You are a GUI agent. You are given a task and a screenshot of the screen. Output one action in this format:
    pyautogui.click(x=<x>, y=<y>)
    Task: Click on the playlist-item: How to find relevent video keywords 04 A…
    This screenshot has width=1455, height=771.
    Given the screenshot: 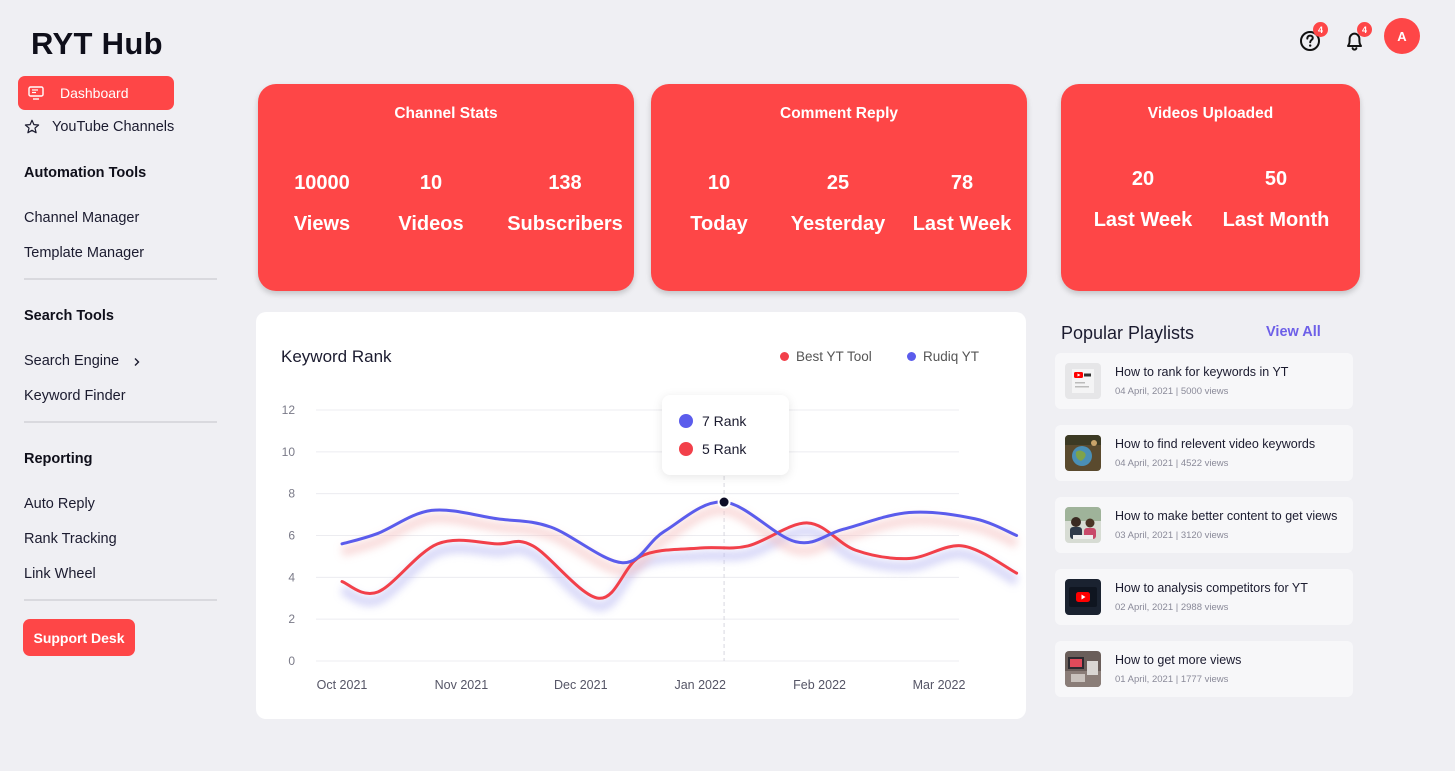 What is the action you would take?
    pyautogui.click(x=1204, y=453)
    